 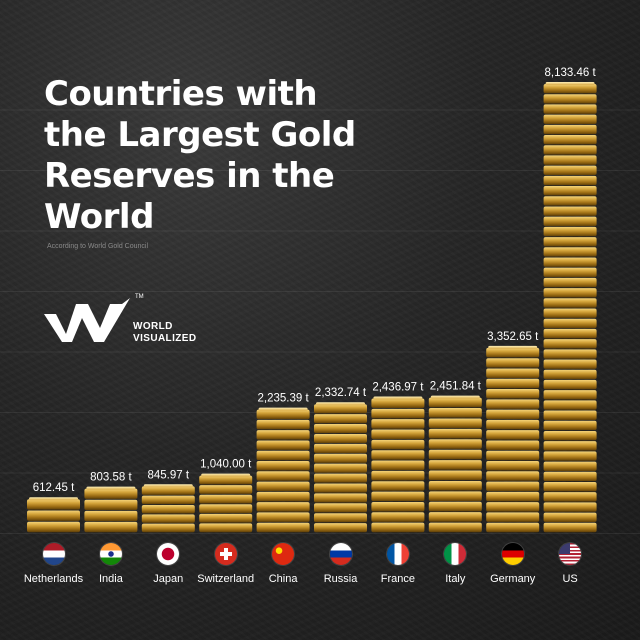 What do you see at coordinates (340, 467) in the screenshot?
I see `bar-russia` at bounding box center [340, 467].